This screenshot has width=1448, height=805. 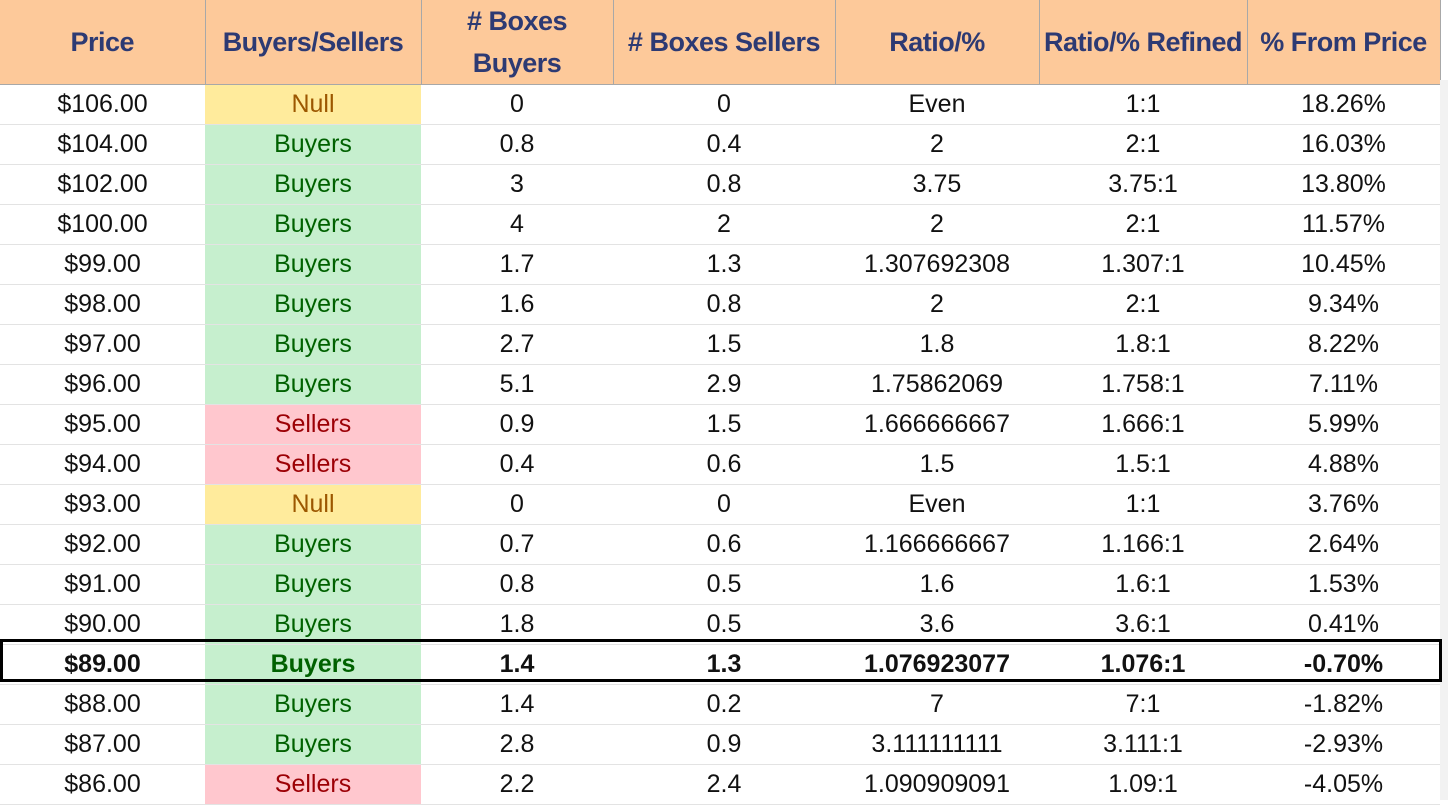 I want to click on price-cell: $93.00, so click(x=102, y=504).